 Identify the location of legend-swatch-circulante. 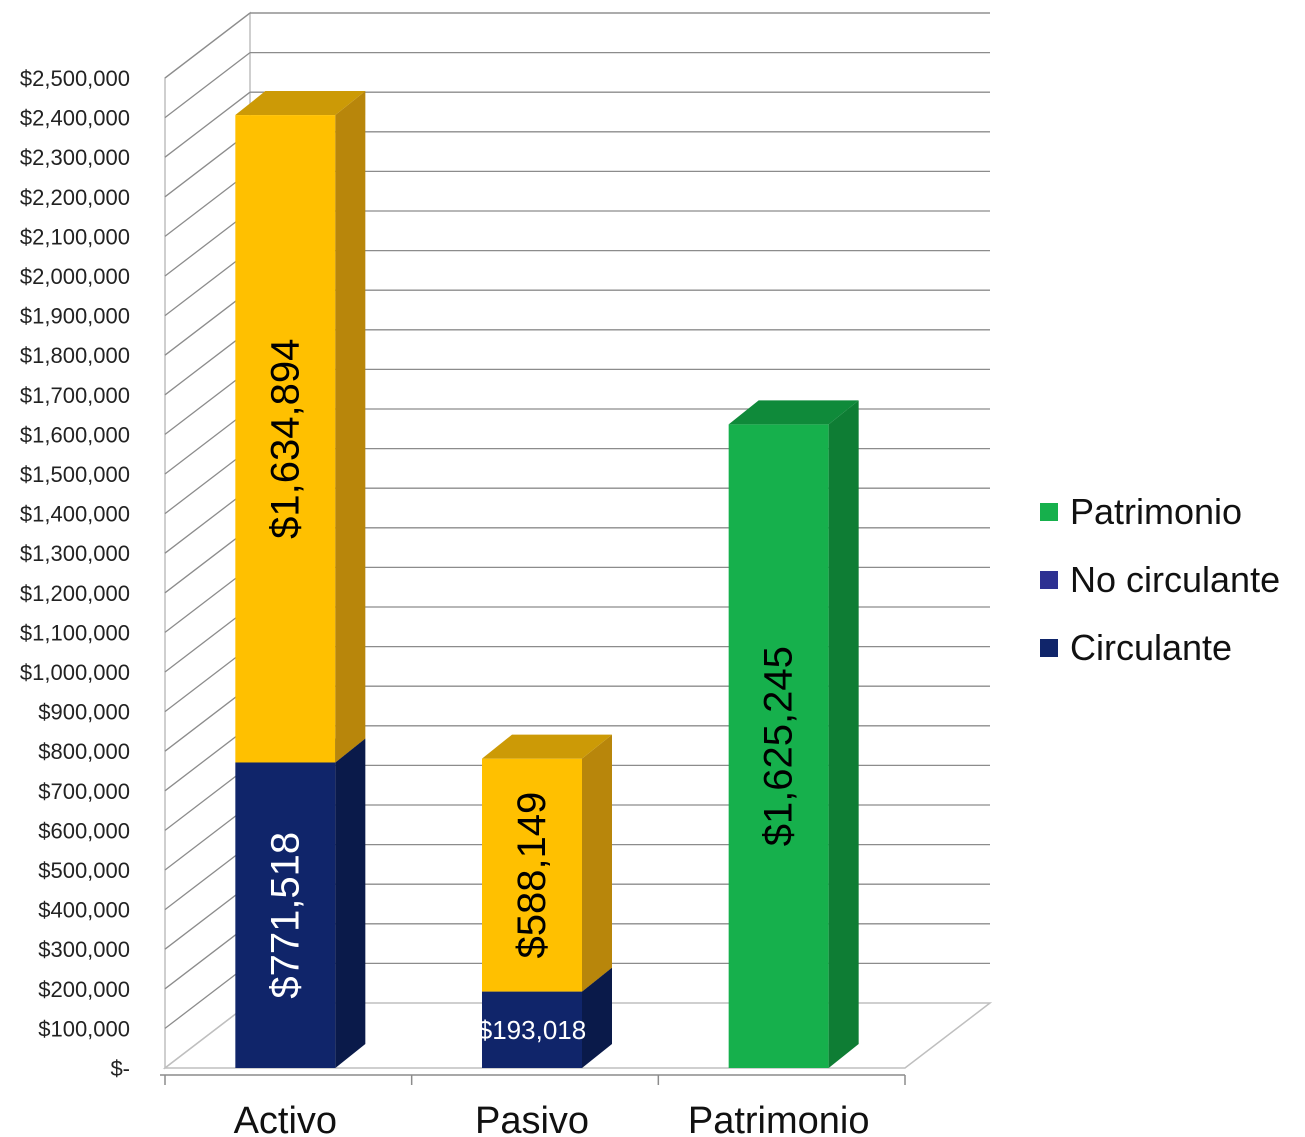
(1049, 648).